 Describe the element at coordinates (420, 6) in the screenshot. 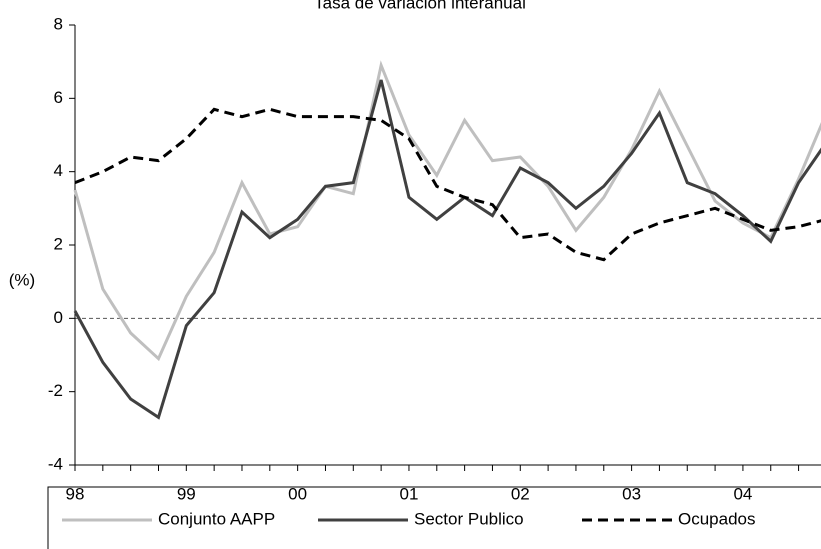

I see `chart-title: Tasa de variación interanual` at that location.